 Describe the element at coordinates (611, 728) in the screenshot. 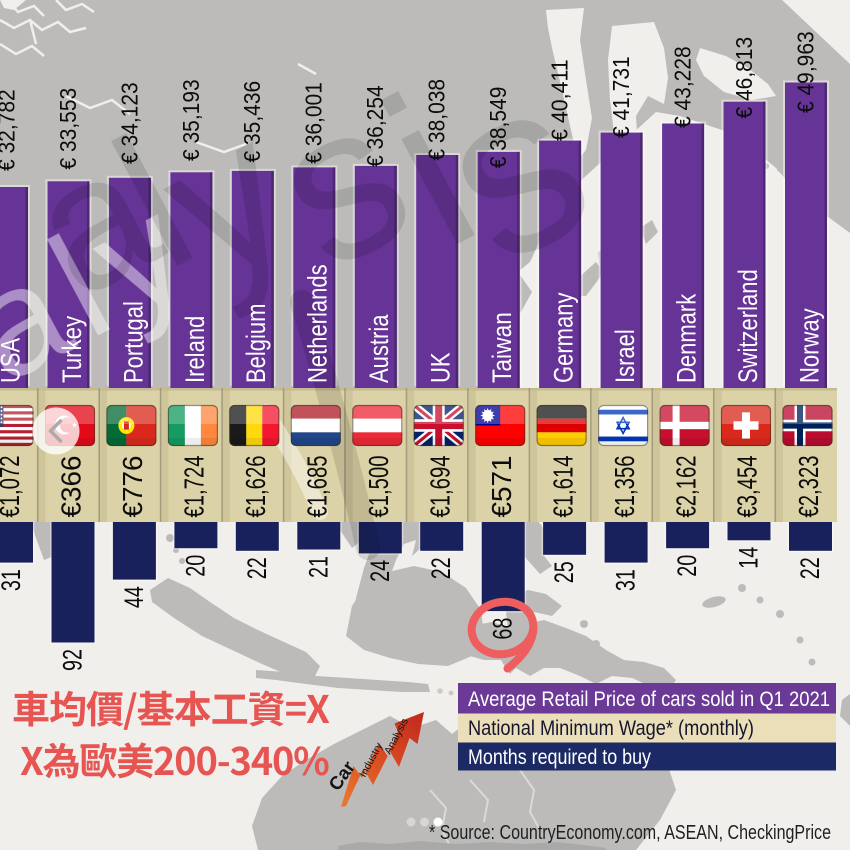

I see `svg-text:National Minimum Wage* (monthl: National Minimum Wage* (monthly)` at that location.